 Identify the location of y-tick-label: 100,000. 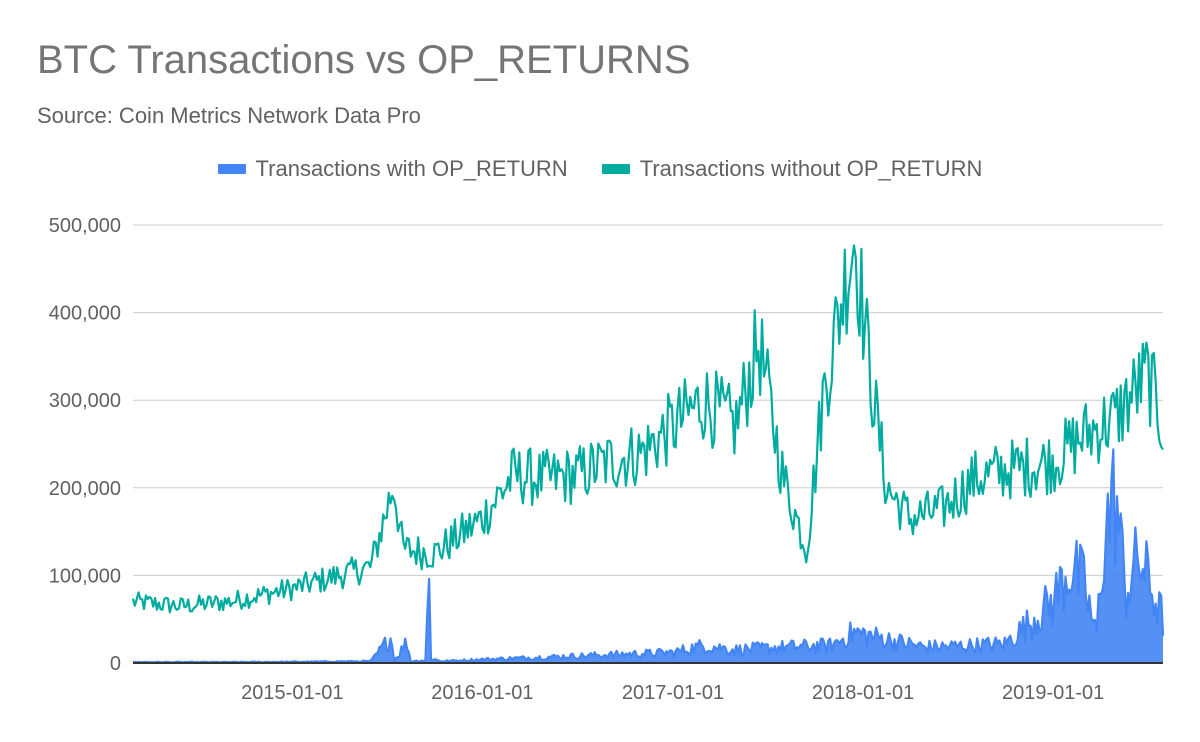
(85, 576).